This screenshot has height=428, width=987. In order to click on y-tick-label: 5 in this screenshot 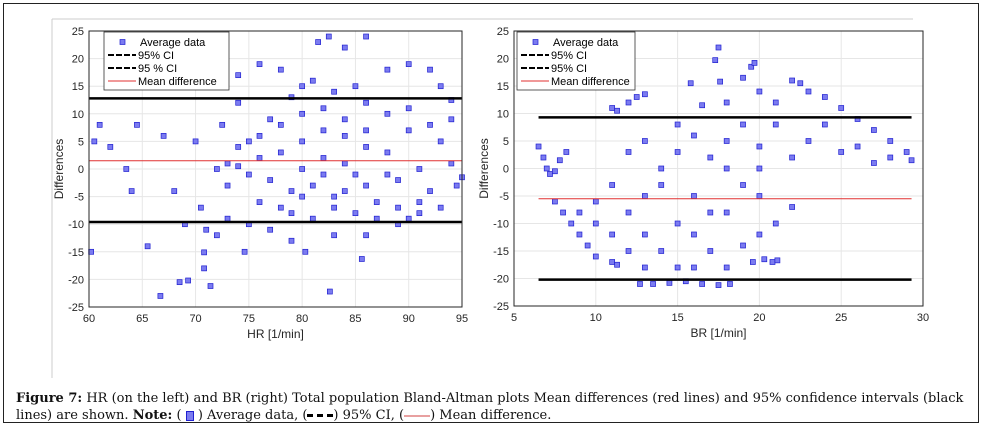, I will do `click(506, 142)`.